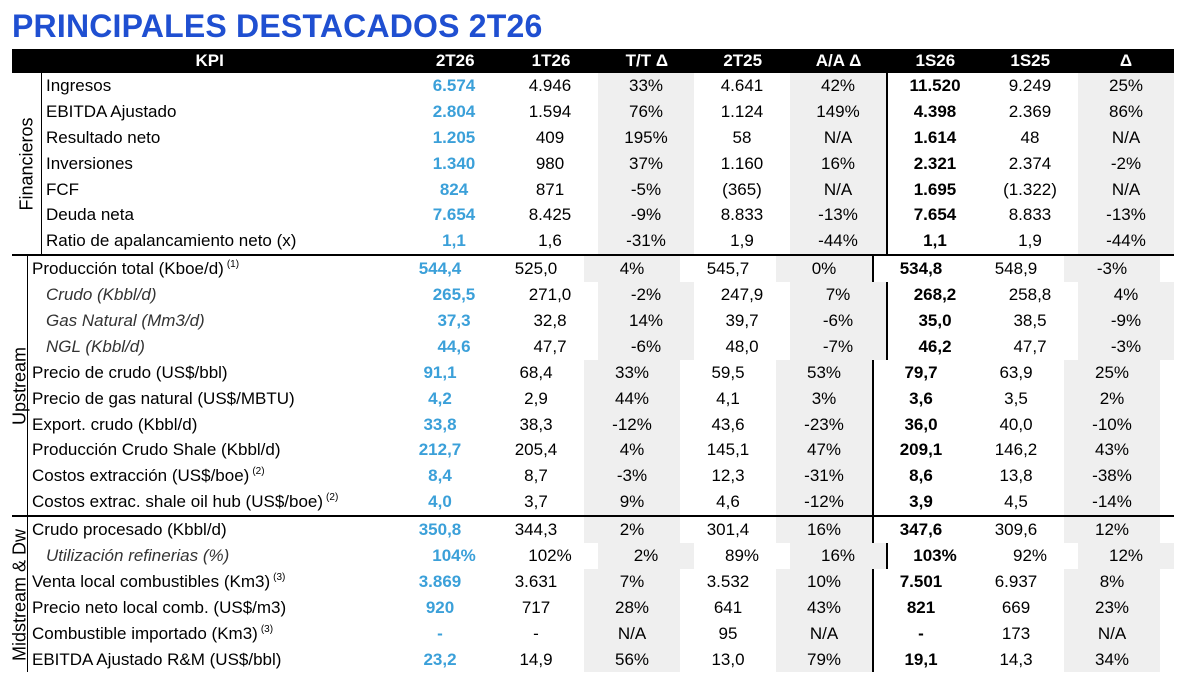  Describe the element at coordinates (1126, 60) in the screenshot. I see `column-header: Δ` at that location.